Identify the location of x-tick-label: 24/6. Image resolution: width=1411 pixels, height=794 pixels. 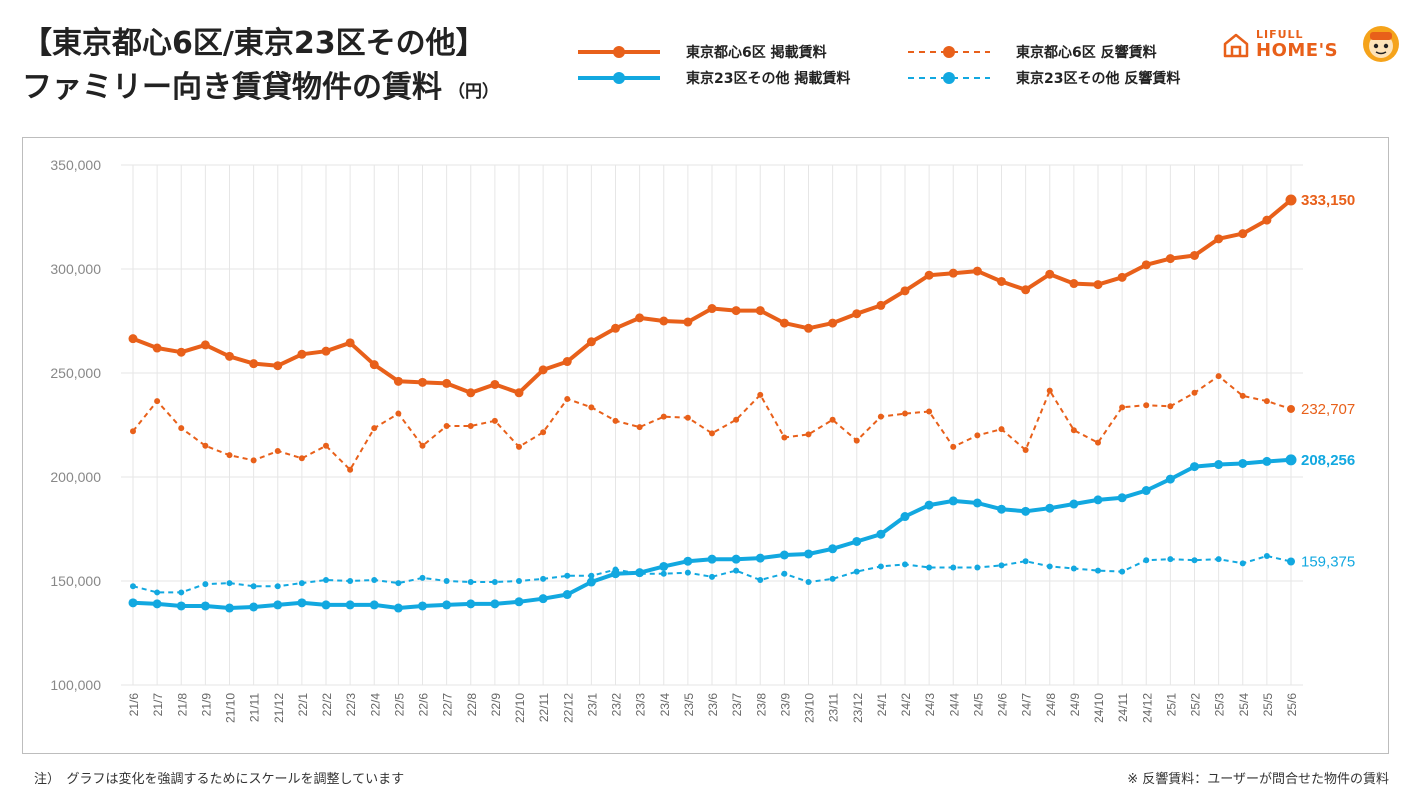
(1003, 705).